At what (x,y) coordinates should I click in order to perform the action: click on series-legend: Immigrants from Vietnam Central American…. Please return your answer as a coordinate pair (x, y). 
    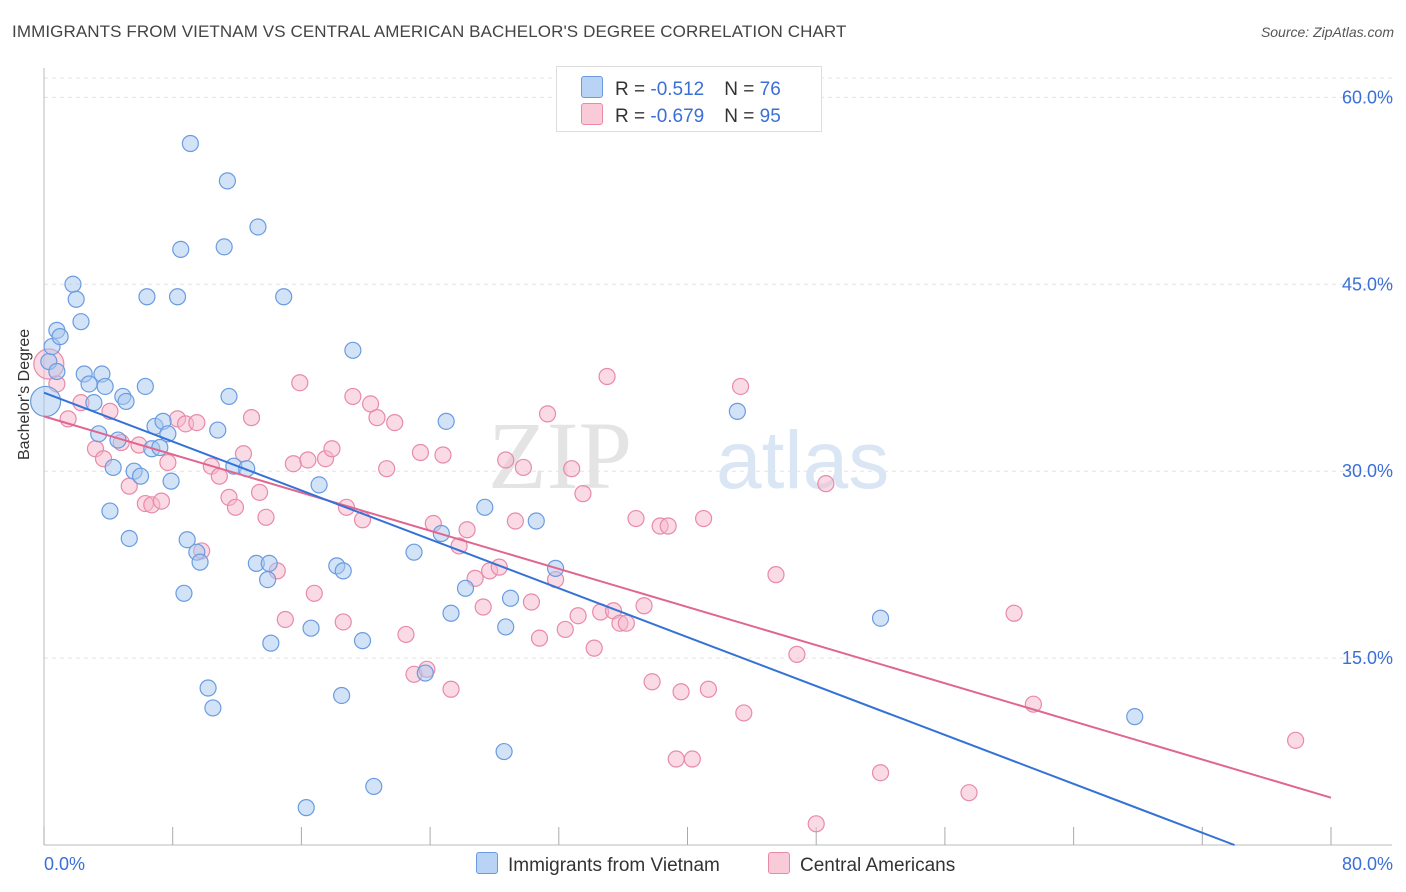
    Looking at the image, I should click on (703, 865).